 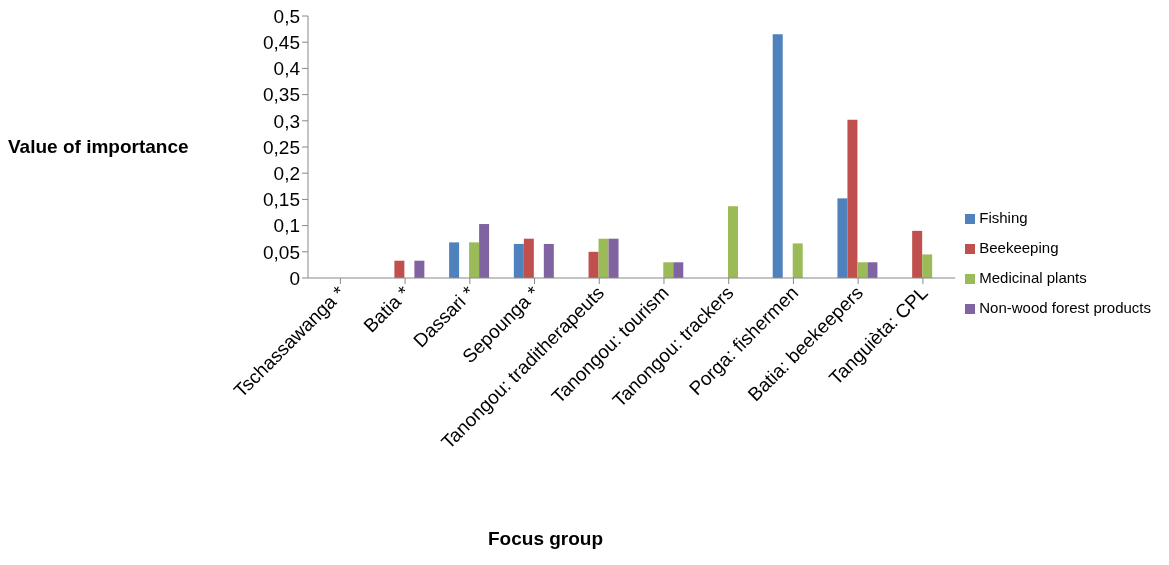 I want to click on y-tick-label: 0,05, so click(x=281, y=252).